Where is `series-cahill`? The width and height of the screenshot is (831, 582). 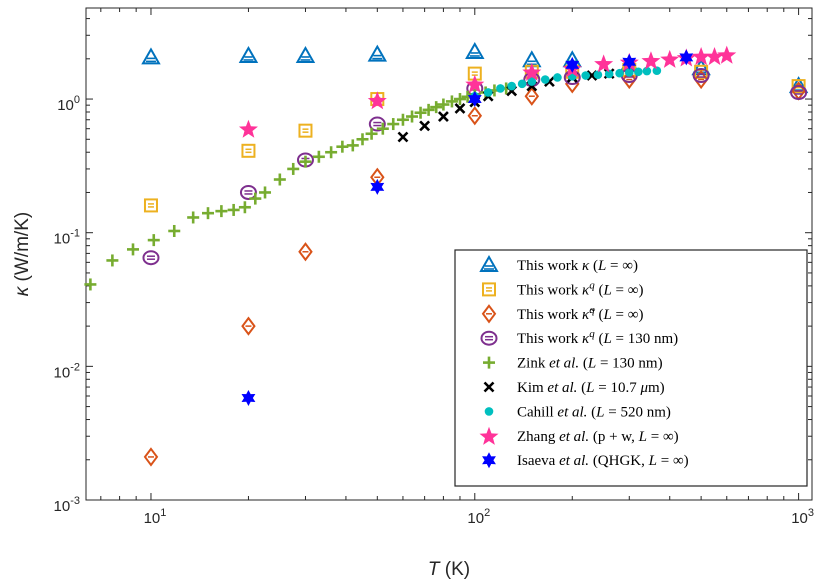 series-cahill is located at coordinates (566, 83).